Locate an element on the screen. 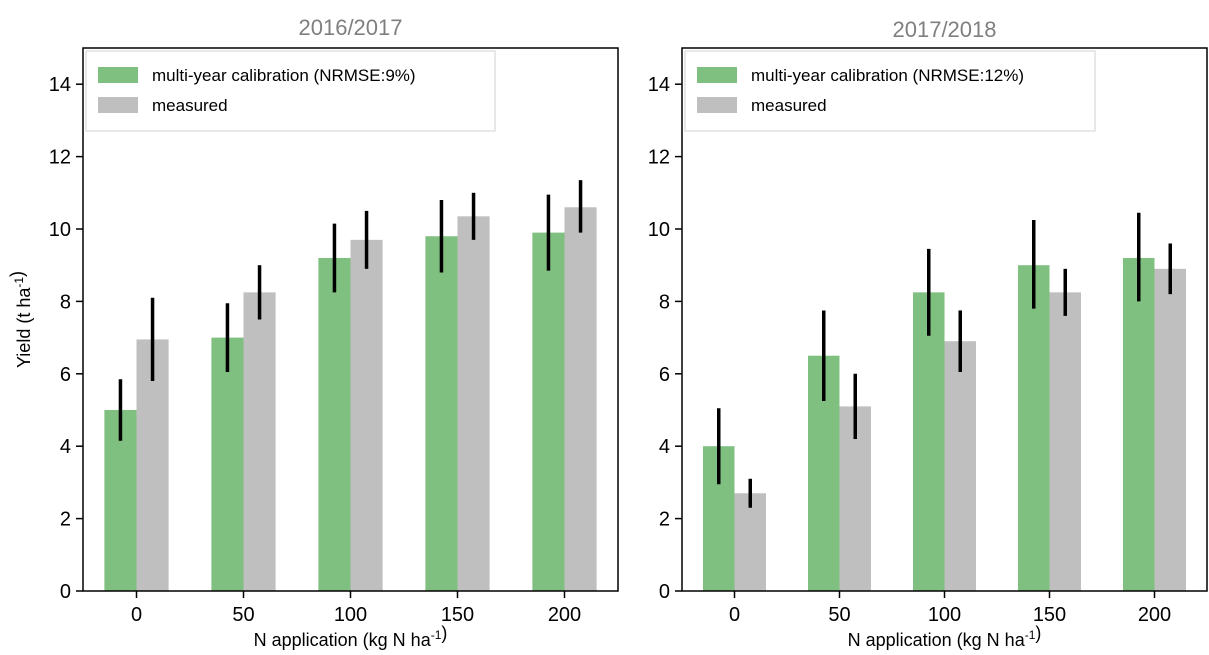  legend-label-1: multi-year calibration (NRMSE:9%) is located at coordinates (284, 75).